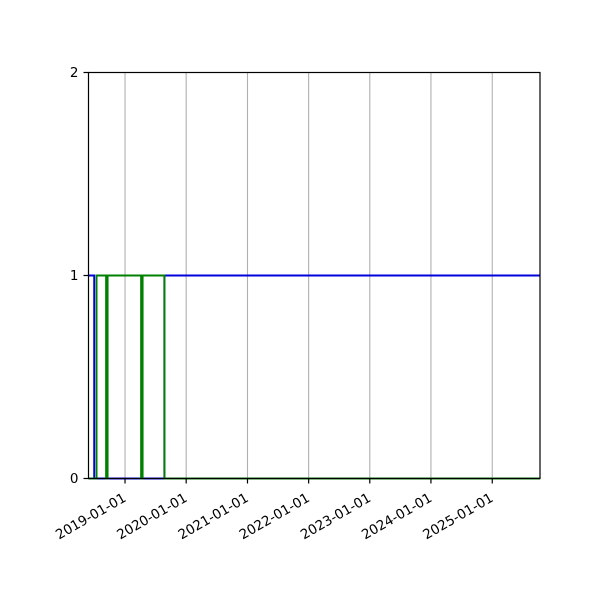 The width and height of the screenshot is (600, 600). What do you see at coordinates (74, 73) in the screenshot?
I see `y-tick-label: 2` at bounding box center [74, 73].